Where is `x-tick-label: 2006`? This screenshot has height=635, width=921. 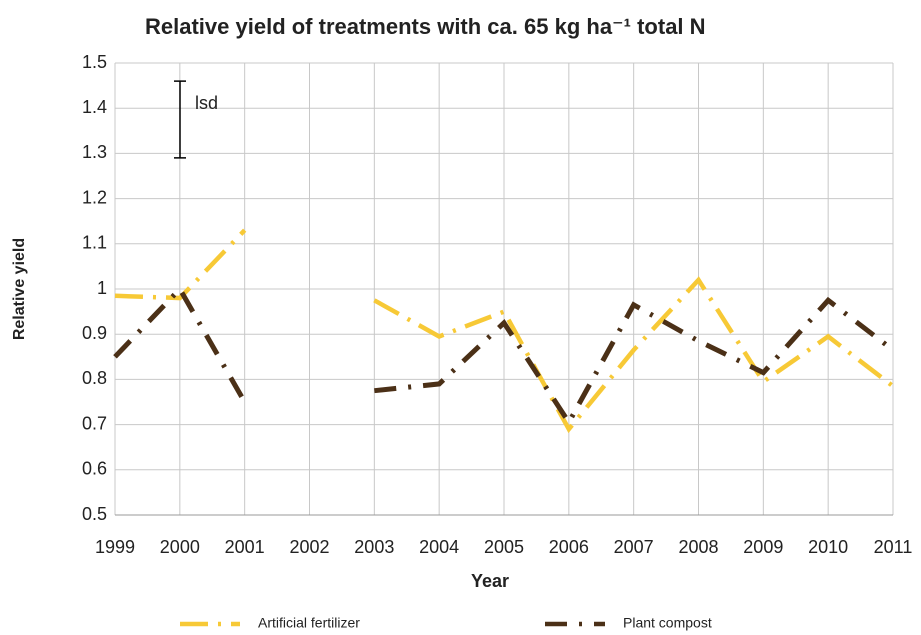
x-tick-label: 2006 is located at coordinates (569, 547).